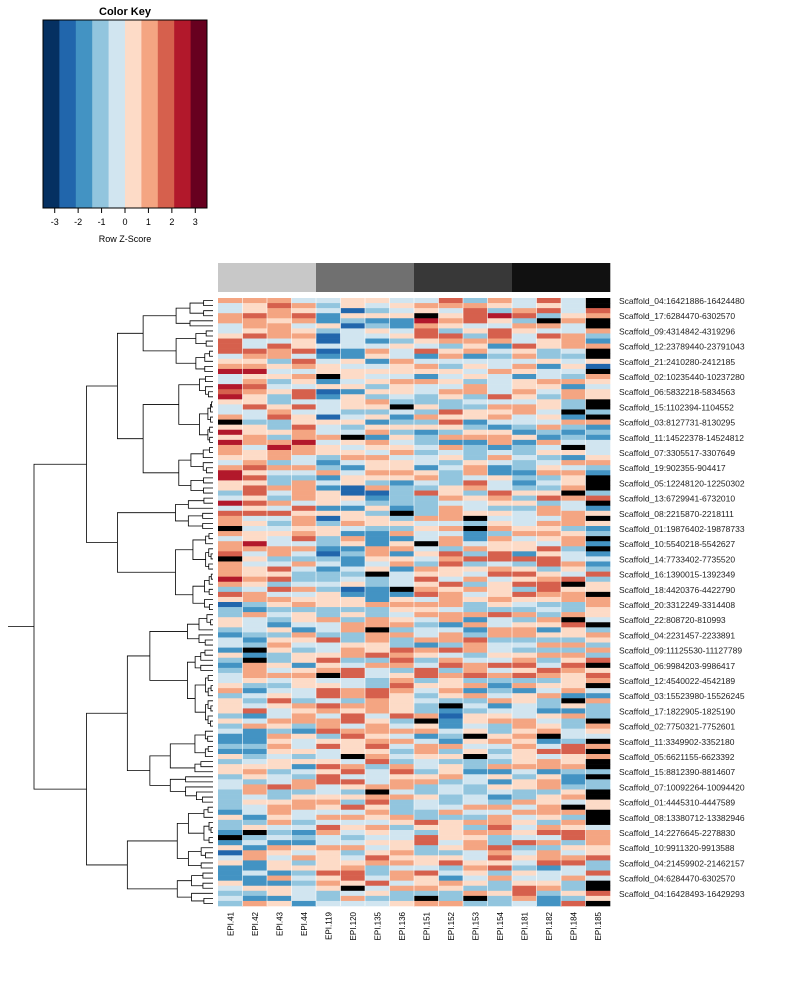  What do you see at coordinates (125, 125) in the screenshot?
I see `color-key: Color Key -3 -2 -1 0 1 2 3 Row Z-Score` at bounding box center [125, 125].